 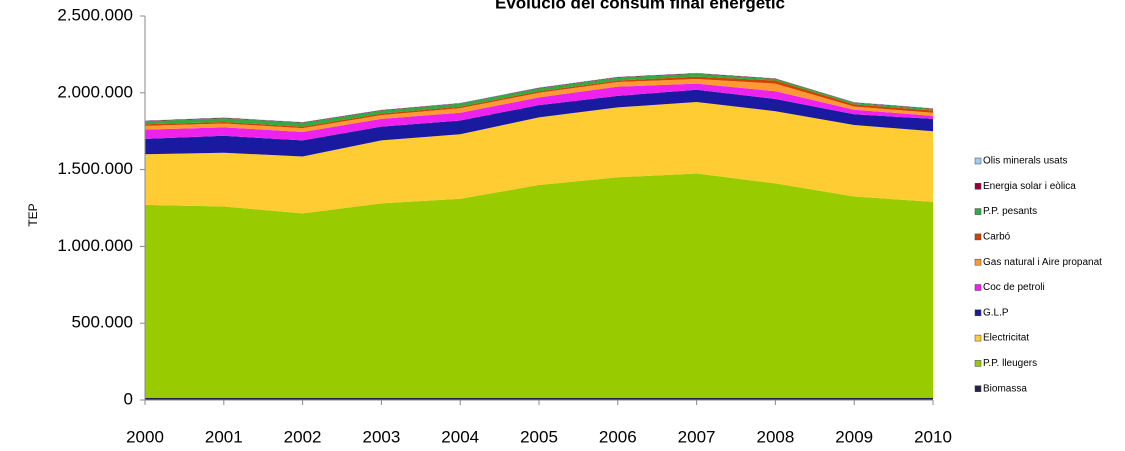 I want to click on legend-label: Biomassa, so click(x=1005, y=388).